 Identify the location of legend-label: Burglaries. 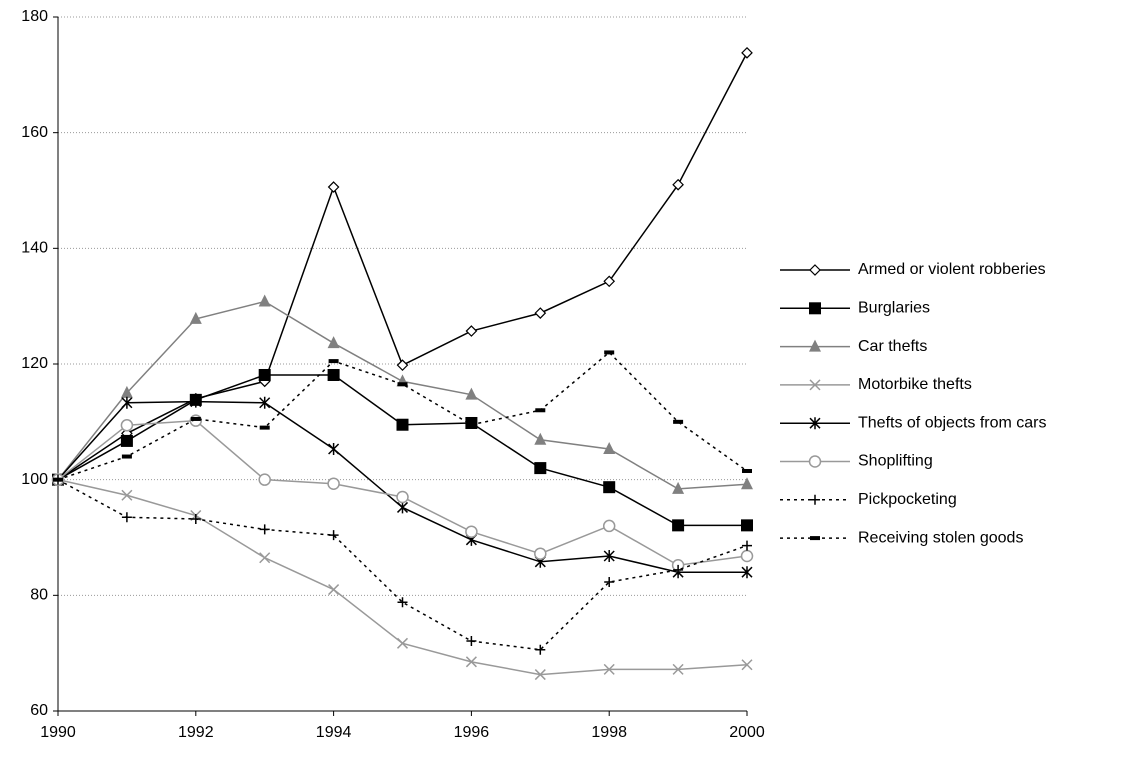
(894, 308).